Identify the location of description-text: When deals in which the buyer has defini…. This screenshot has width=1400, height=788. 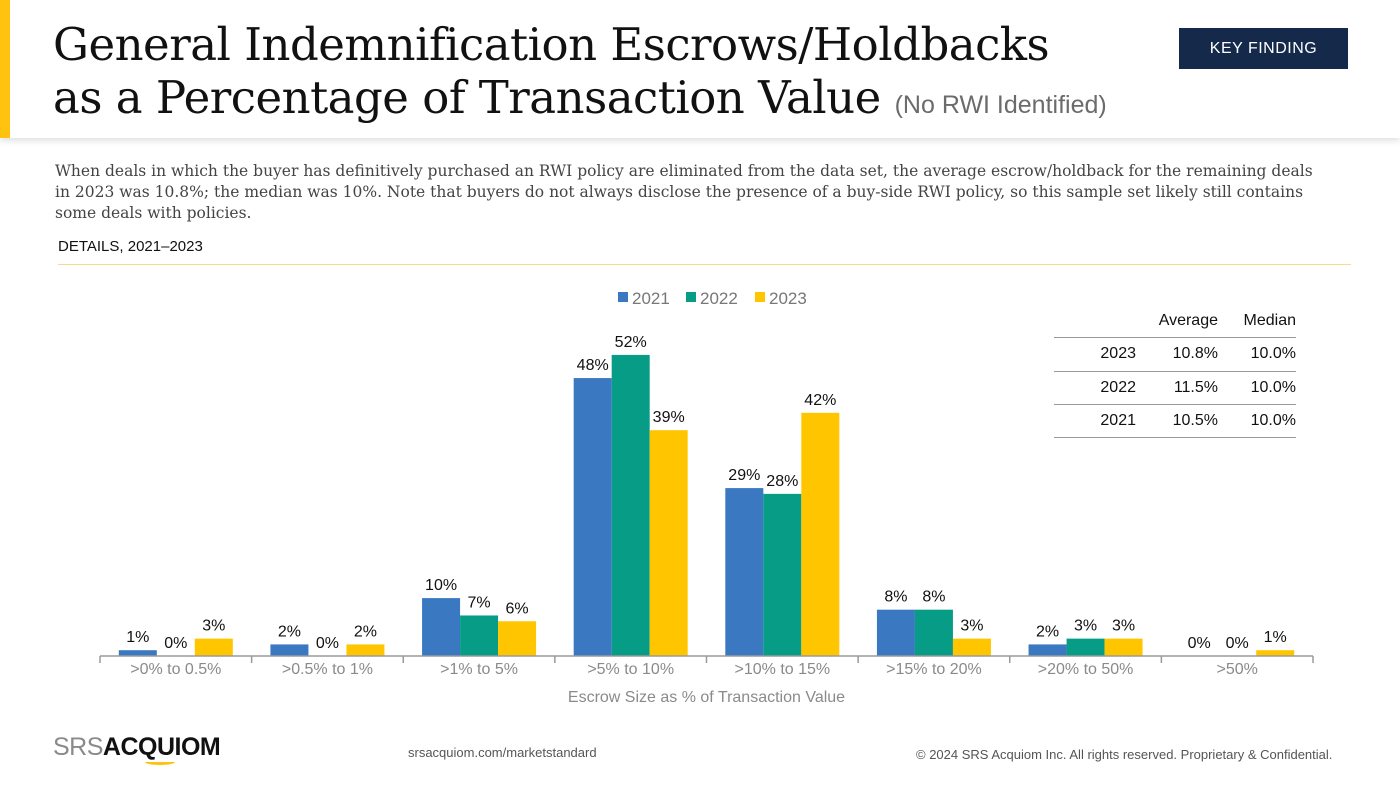
(684, 192).